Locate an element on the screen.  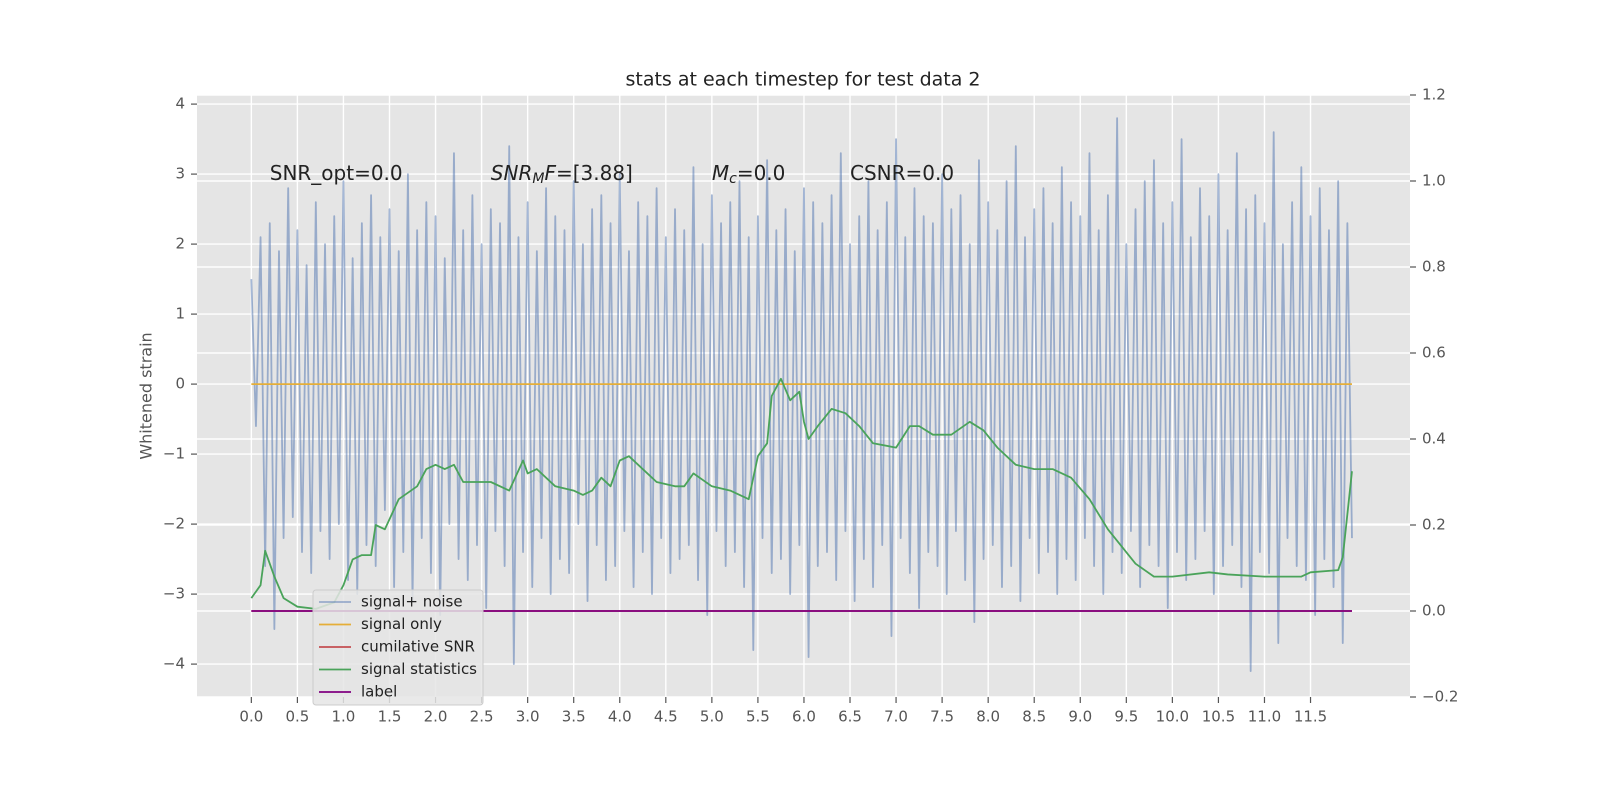
y-tick-label: −4 is located at coordinates (174, 664).